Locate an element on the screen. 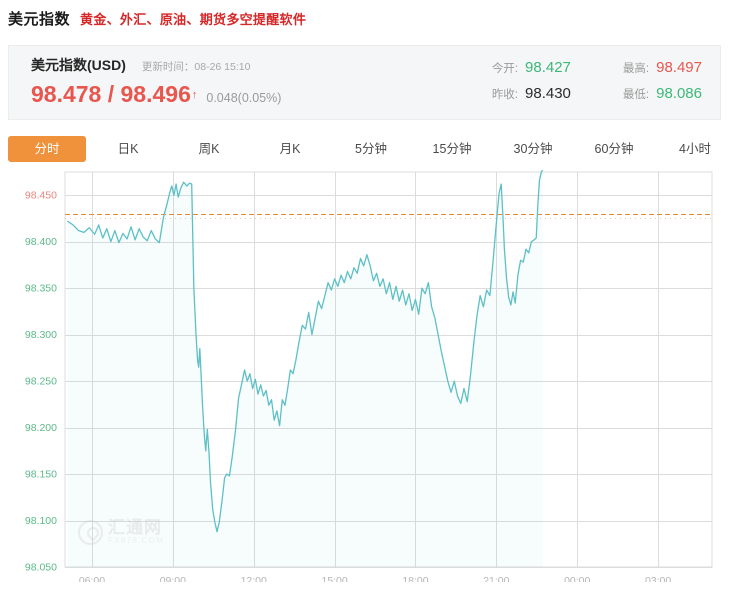  y-tick-label: 98.200 is located at coordinates (41, 428).